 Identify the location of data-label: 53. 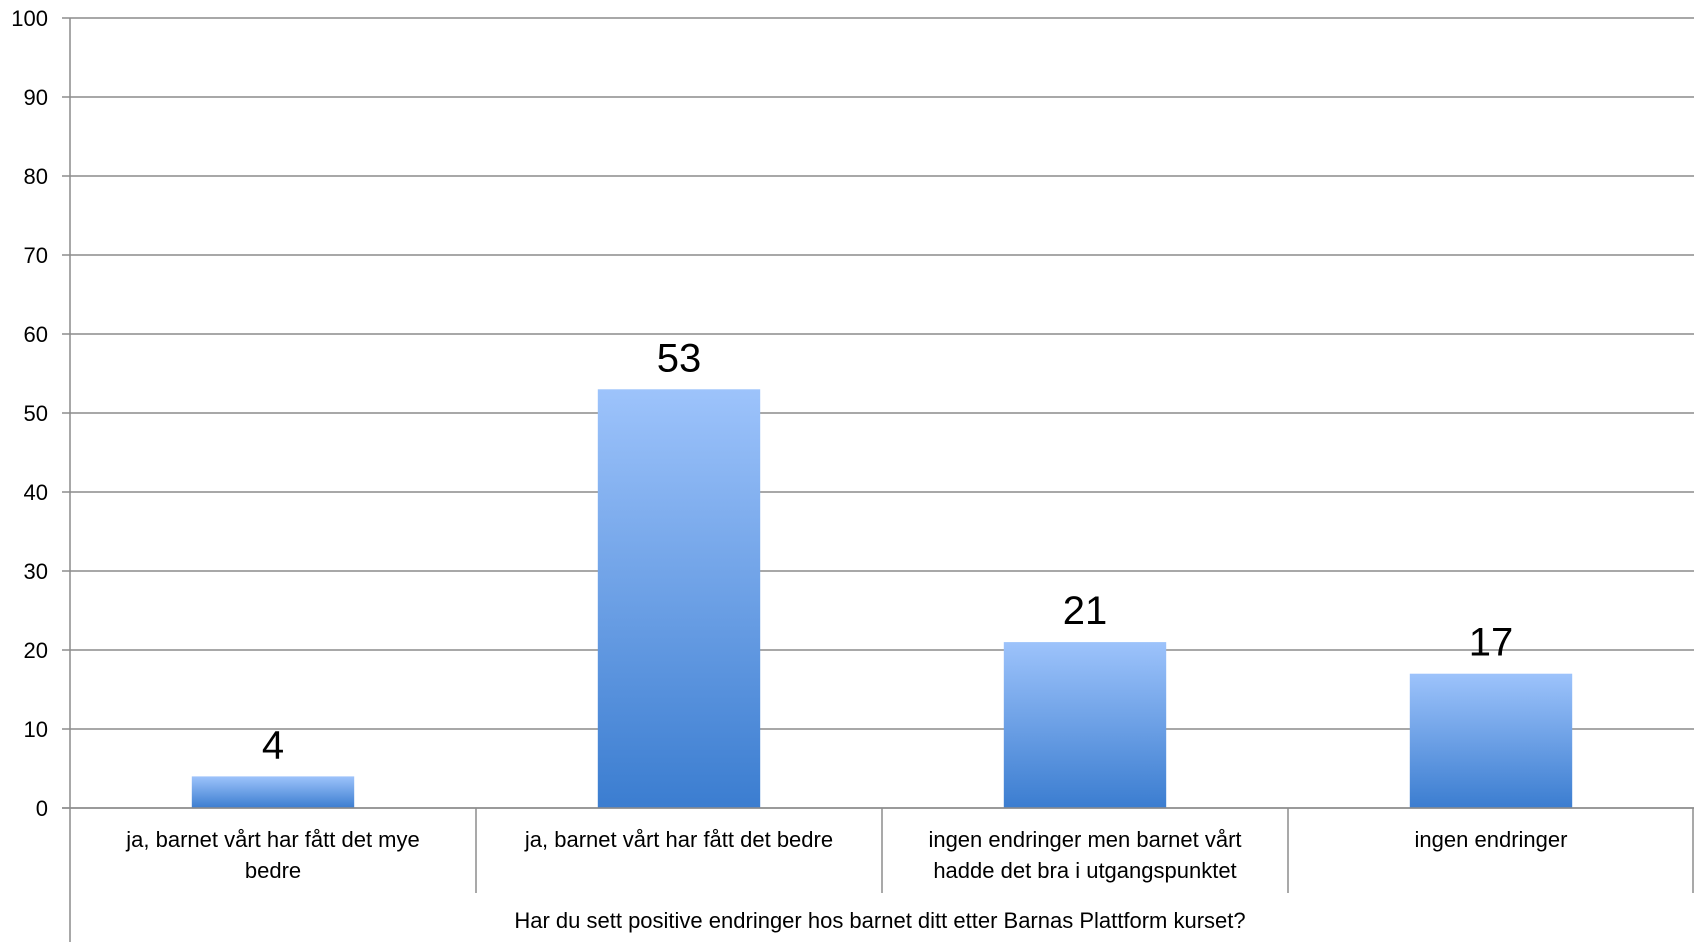
(679, 358).